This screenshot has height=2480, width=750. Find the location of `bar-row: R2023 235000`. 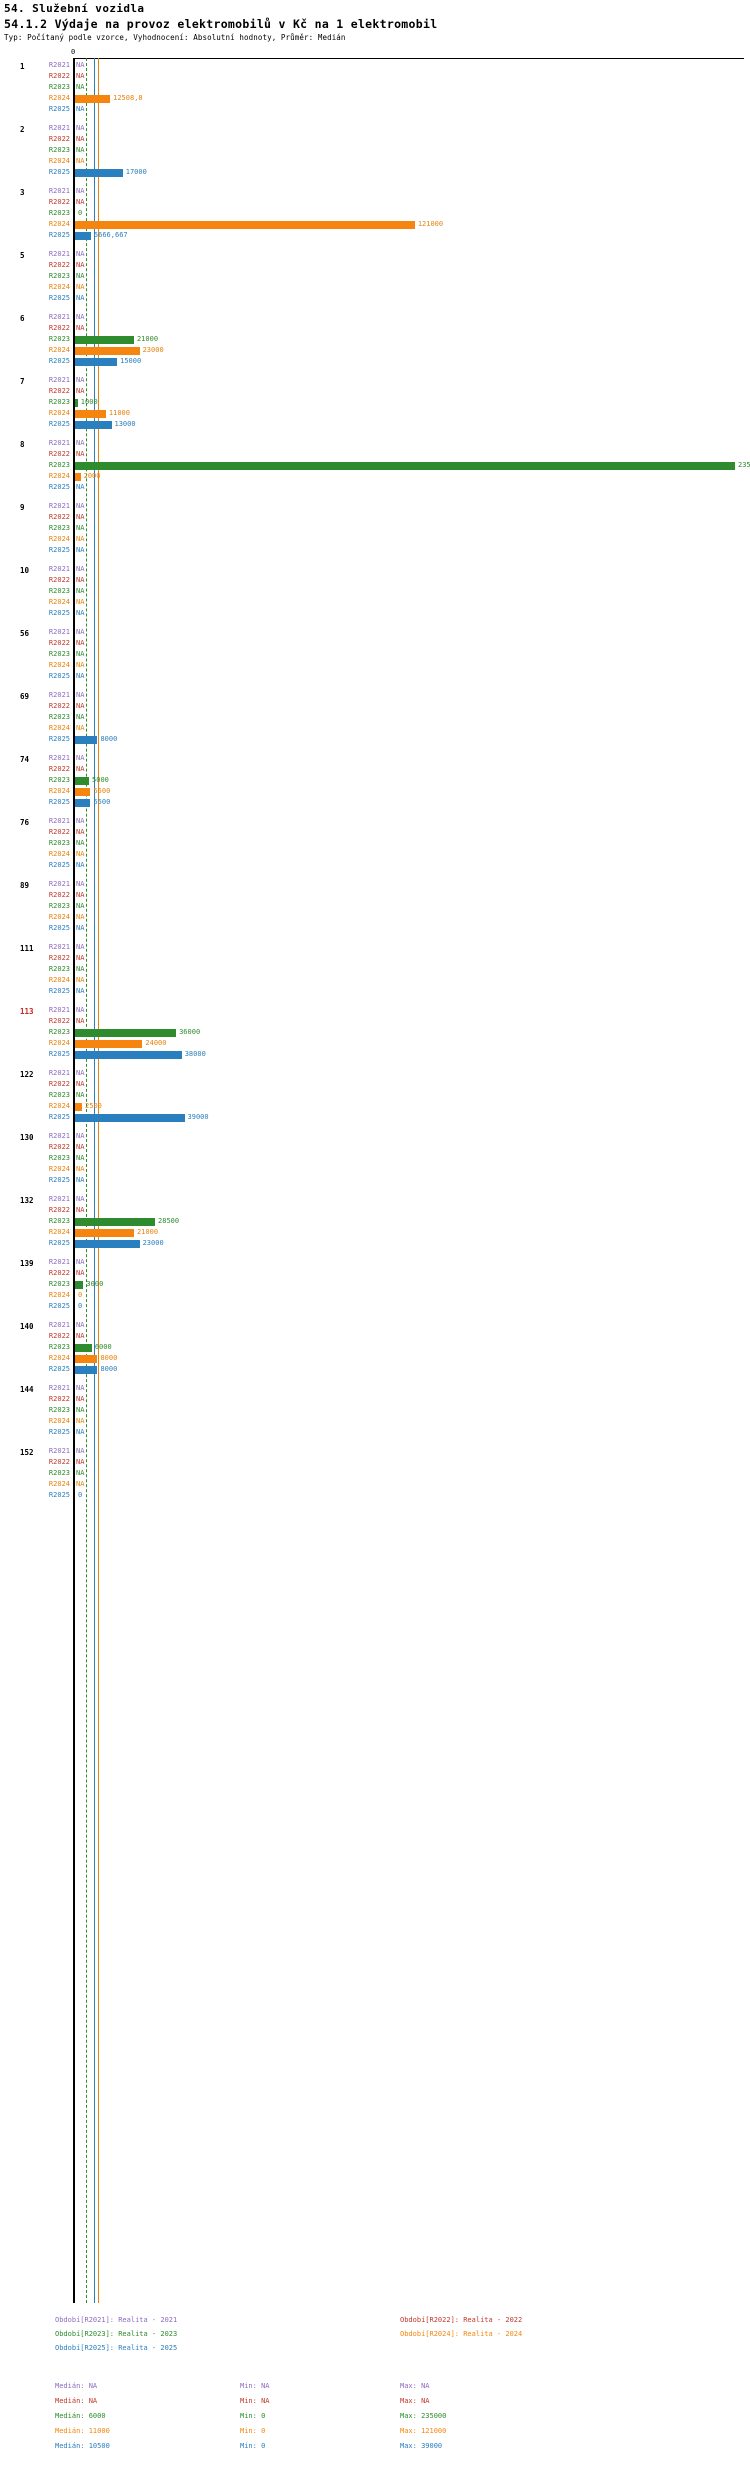

bar-row: R2023 235000 is located at coordinates (375, 465).